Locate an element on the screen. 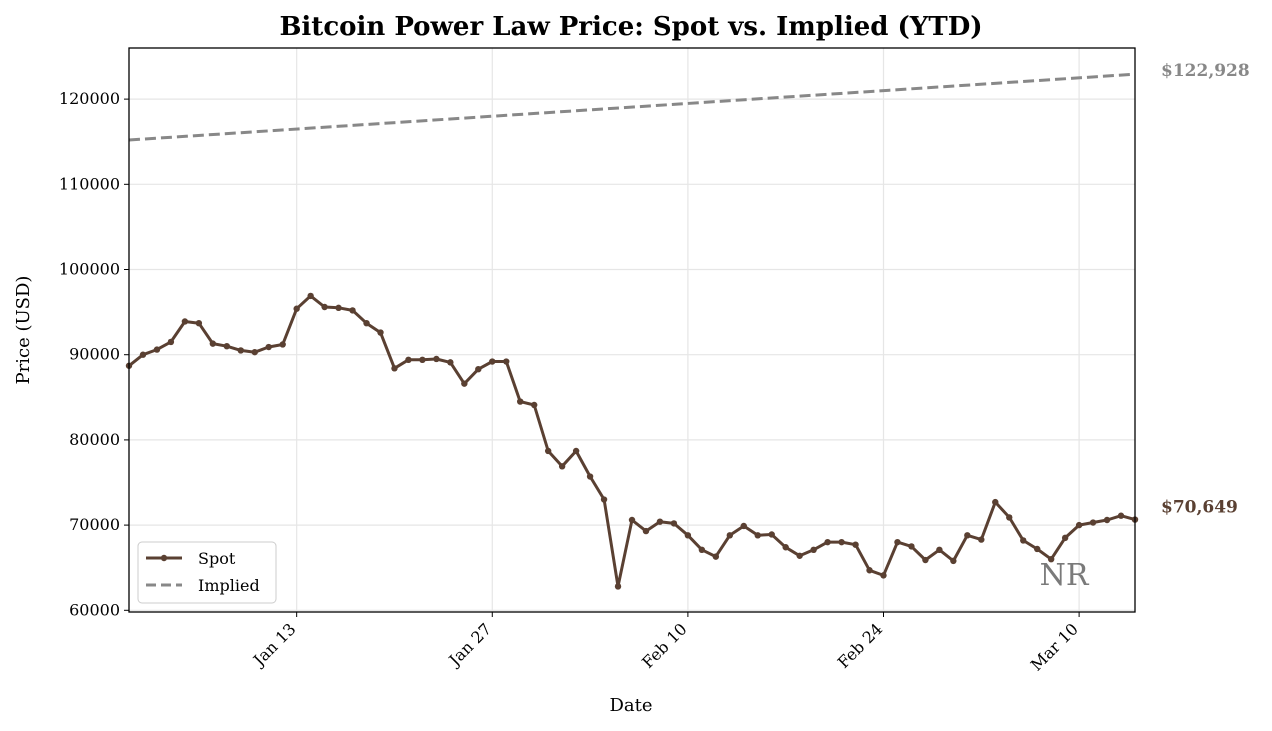 This screenshot has height=731, width=1272. x-tick-label: Feb 10 is located at coordinates (664, 645).